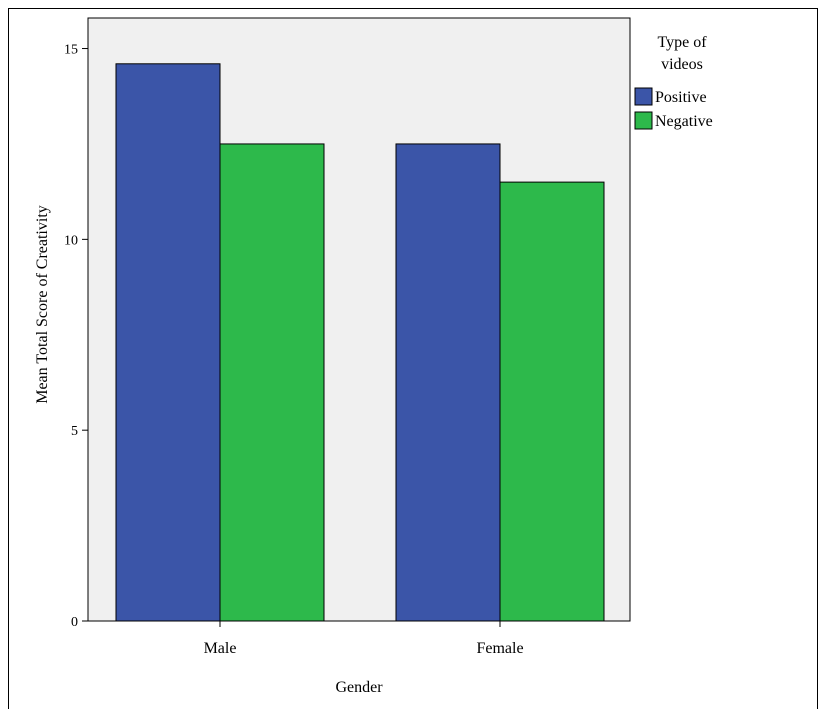  I want to click on bar-male-positive, so click(168, 342).